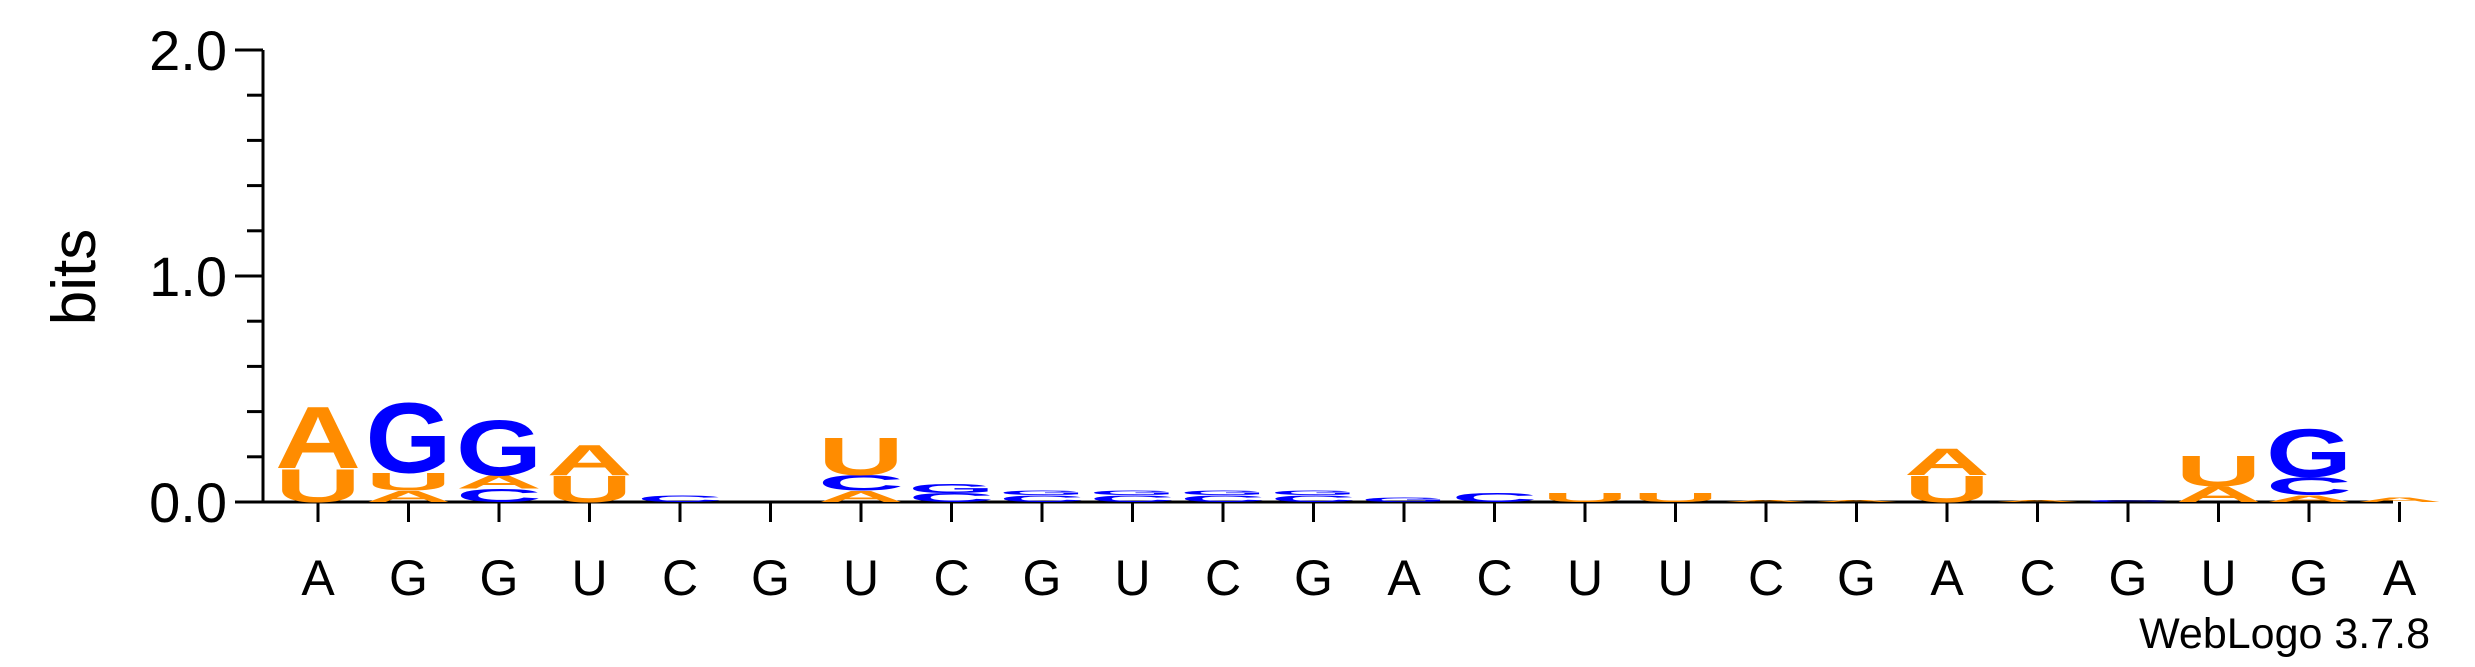  I want to click on logo-column: ACG, so click(2309, 459).